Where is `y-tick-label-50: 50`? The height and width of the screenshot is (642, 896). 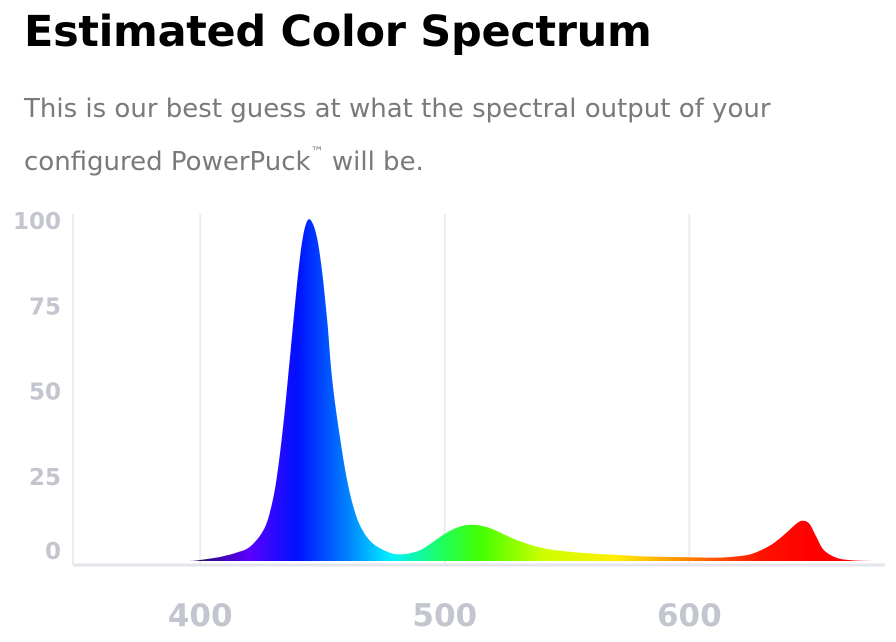
y-tick-label-50: 50 is located at coordinates (45, 393).